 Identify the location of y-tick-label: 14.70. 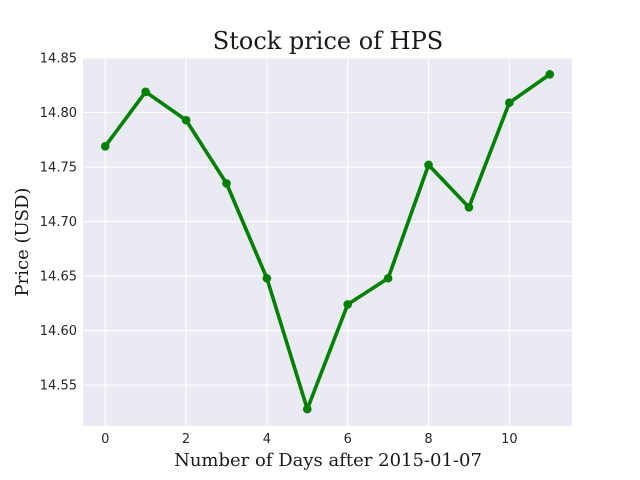
(58, 222).